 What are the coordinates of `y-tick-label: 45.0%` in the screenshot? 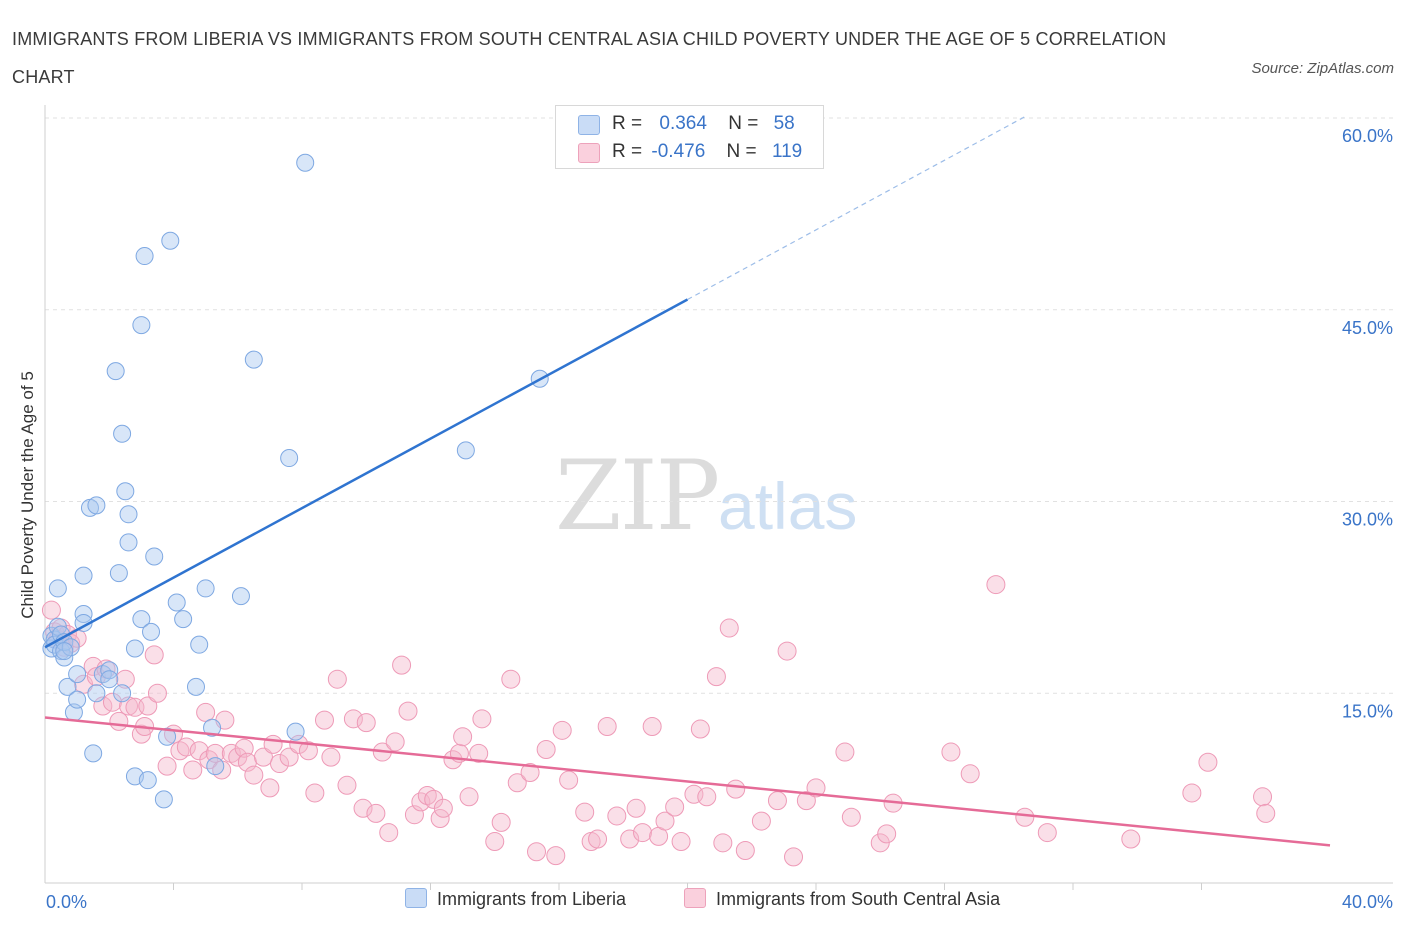 It's located at (1367, 328).